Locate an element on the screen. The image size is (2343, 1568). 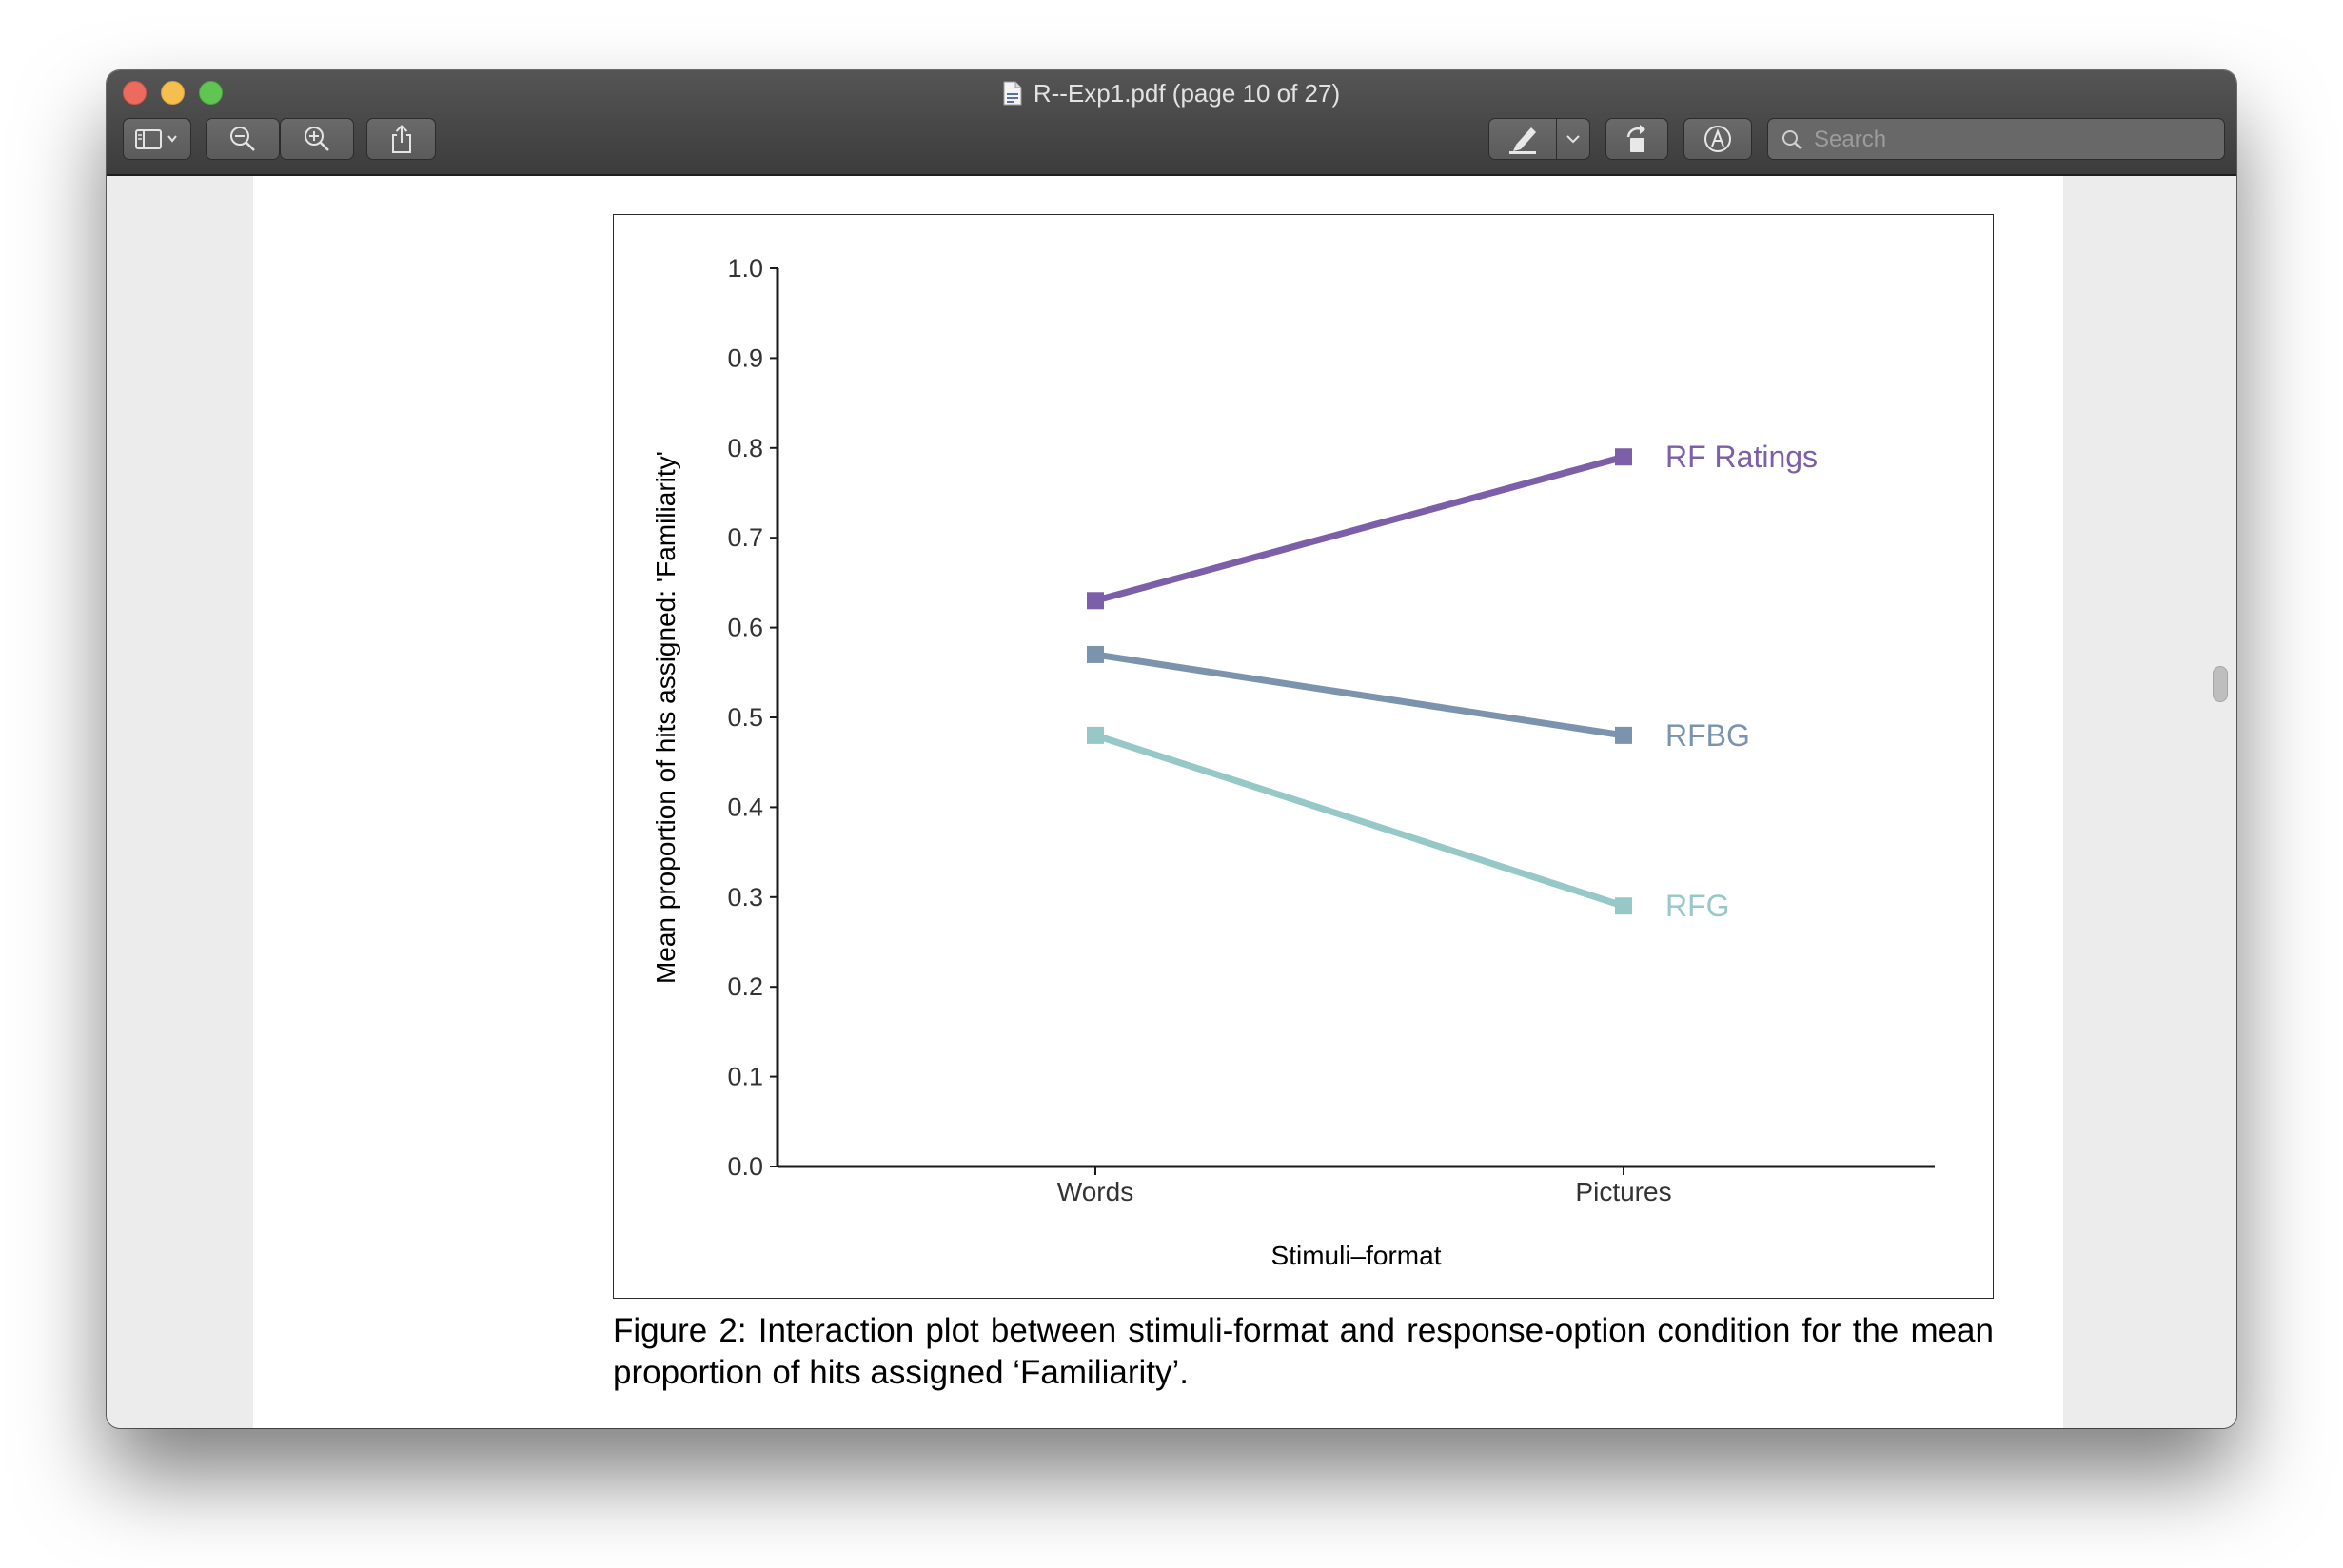
x-tick-label: Words is located at coordinates (1095, 1191).